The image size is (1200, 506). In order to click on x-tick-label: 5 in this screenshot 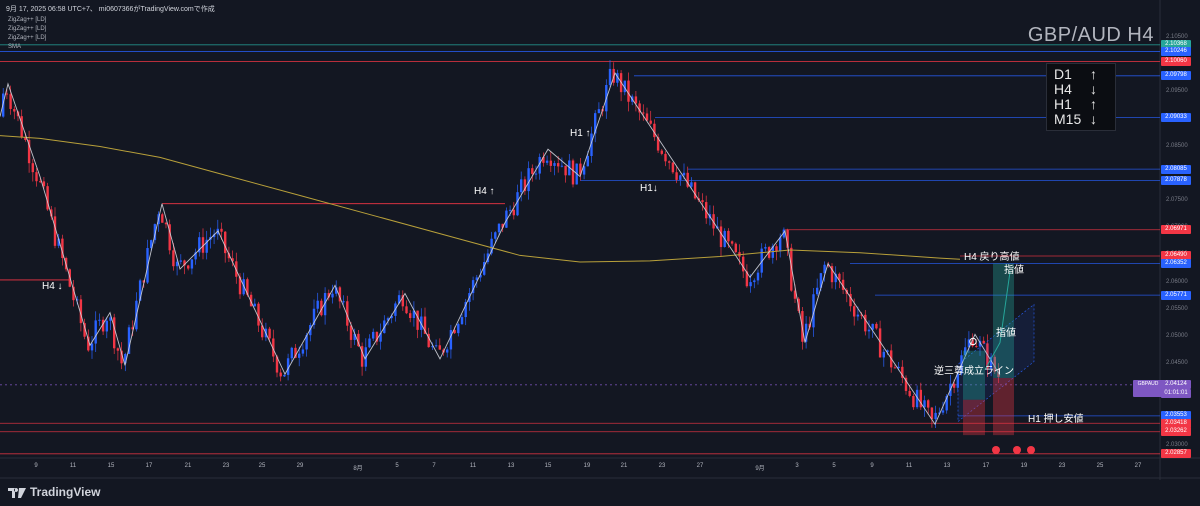, I will do `click(397, 466)`.